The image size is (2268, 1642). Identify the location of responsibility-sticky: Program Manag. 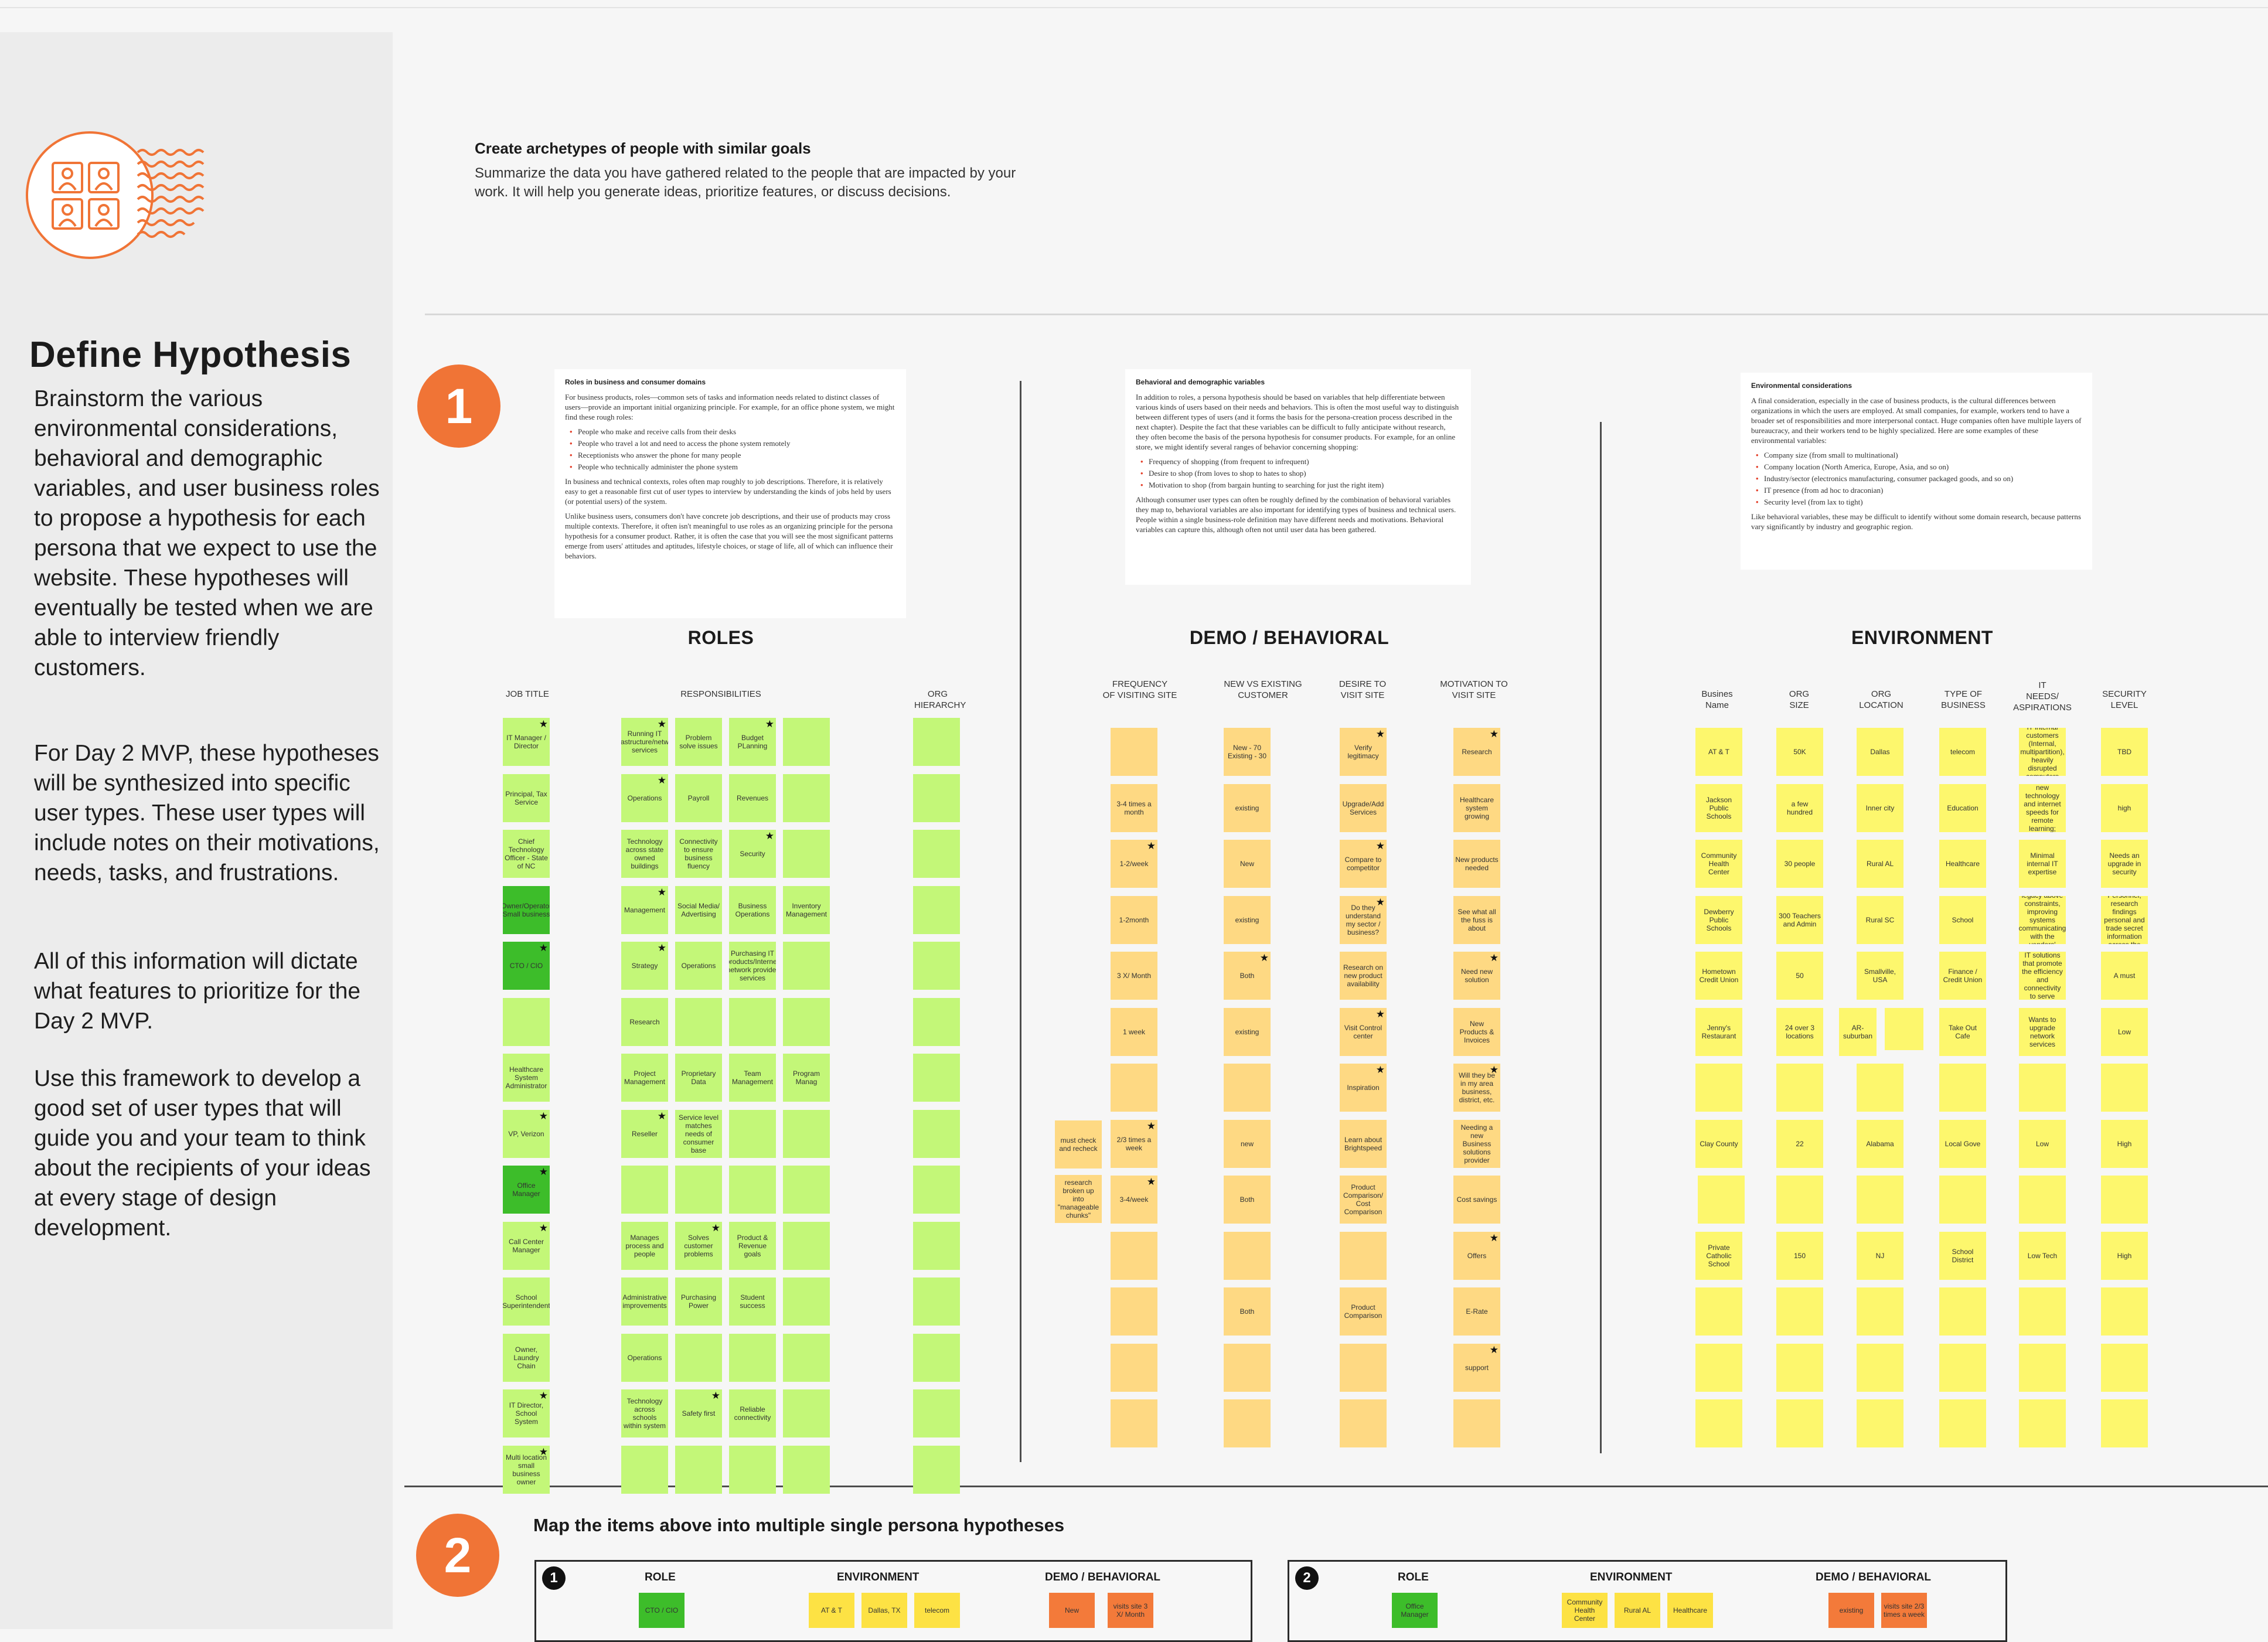
(806, 1078).